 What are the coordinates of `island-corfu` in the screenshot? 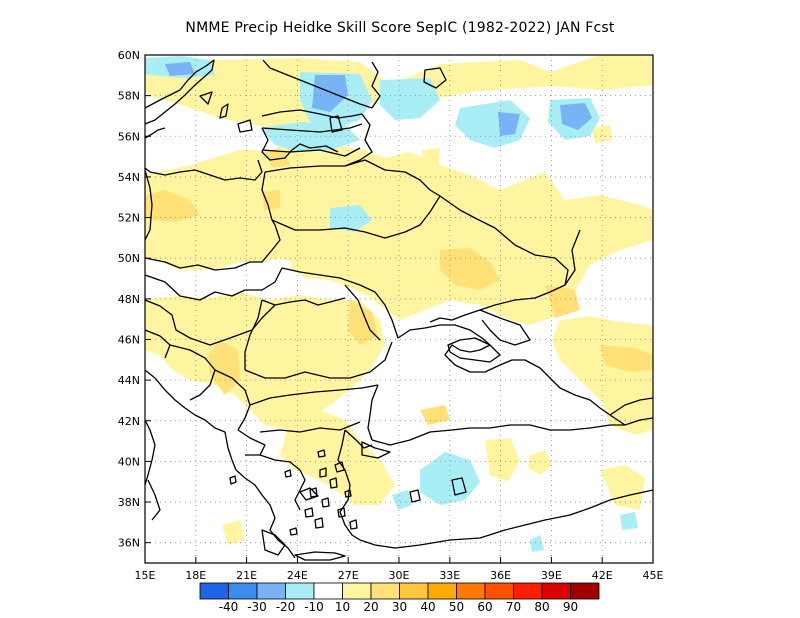 It's located at (233, 480).